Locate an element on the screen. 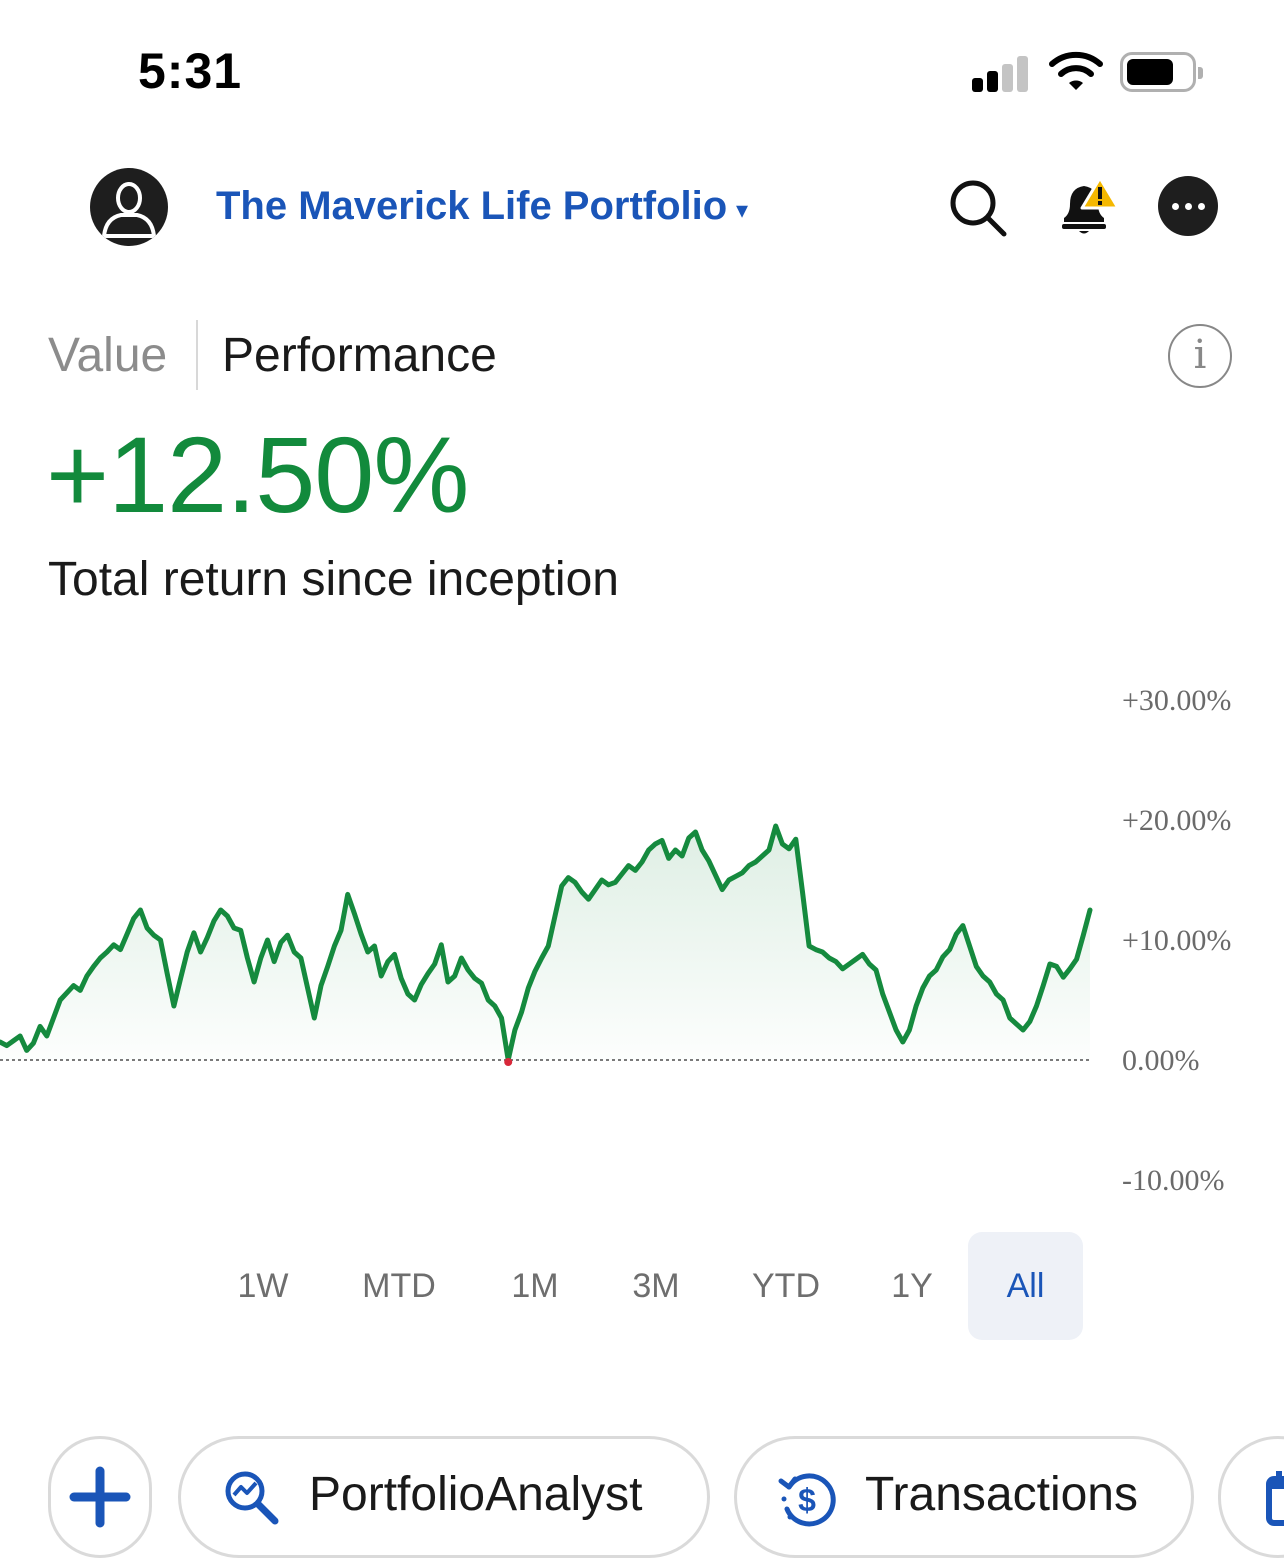  search-icon is located at coordinates (978, 208).